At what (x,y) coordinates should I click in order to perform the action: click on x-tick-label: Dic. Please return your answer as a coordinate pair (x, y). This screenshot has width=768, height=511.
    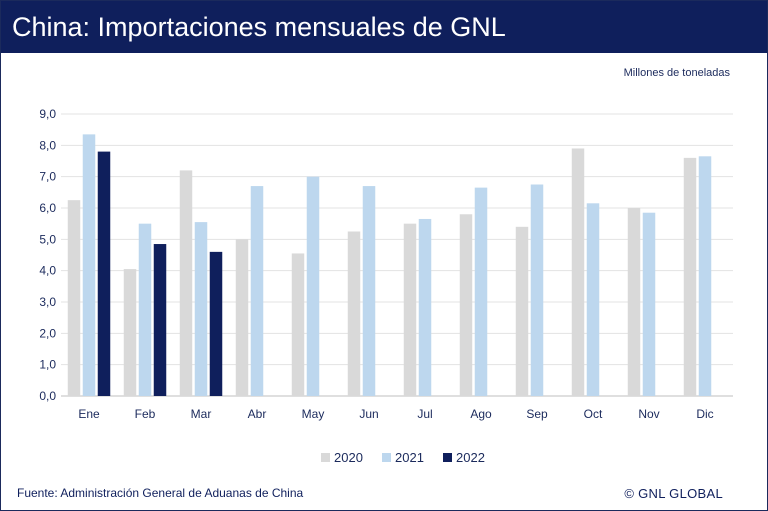
    Looking at the image, I should click on (704, 414).